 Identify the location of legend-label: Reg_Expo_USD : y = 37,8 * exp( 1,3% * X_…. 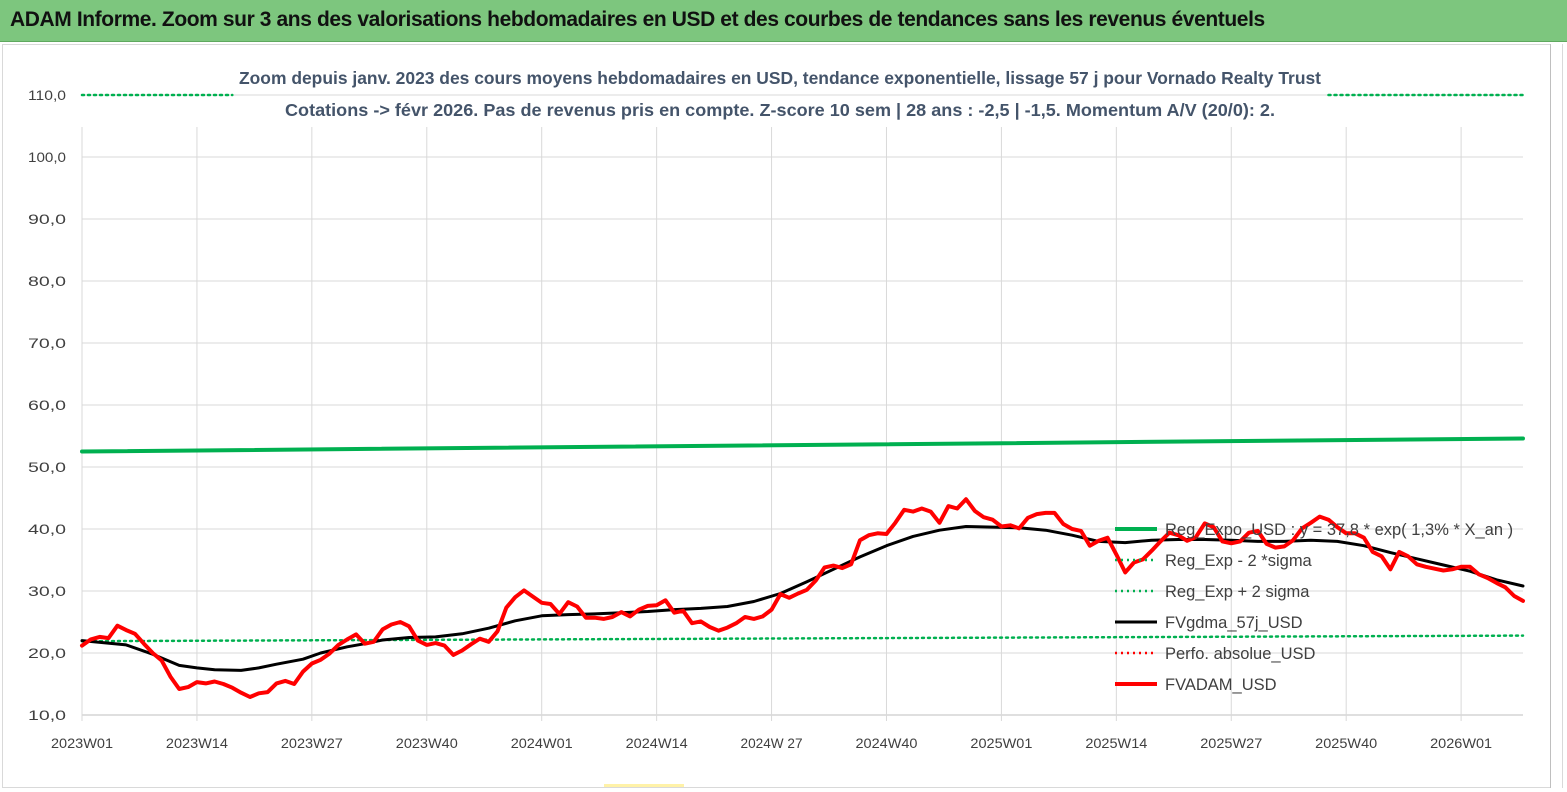
(1339, 530).